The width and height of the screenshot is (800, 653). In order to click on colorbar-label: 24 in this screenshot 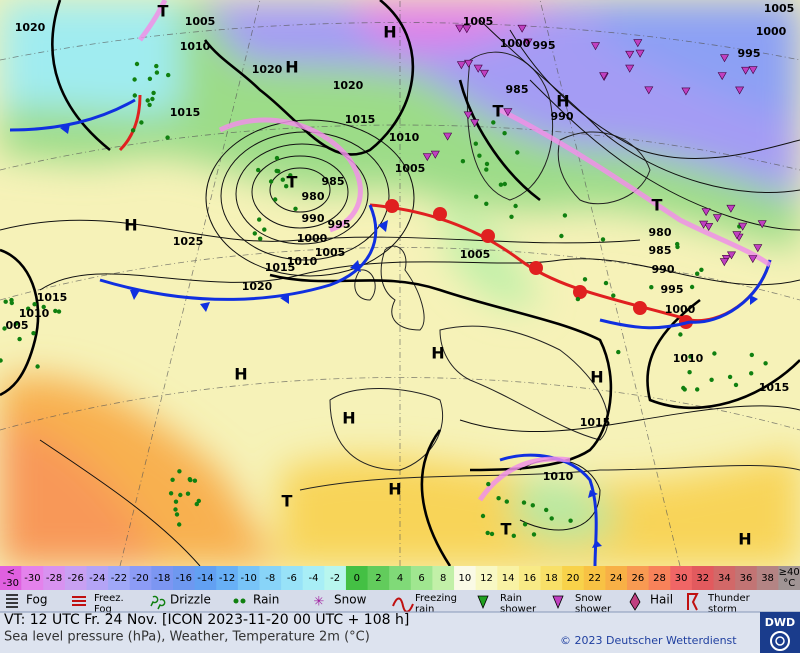, I will do `click(616, 578)`.